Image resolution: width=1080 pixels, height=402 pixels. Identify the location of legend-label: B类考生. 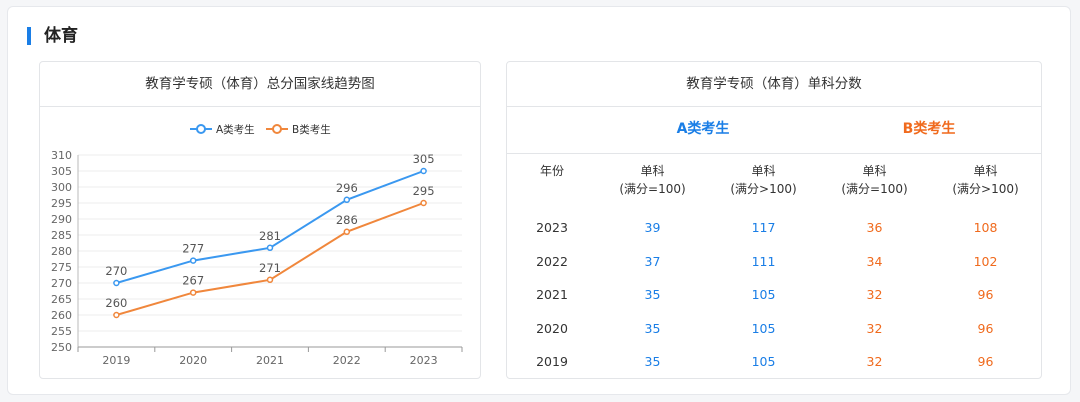
(311, 129).